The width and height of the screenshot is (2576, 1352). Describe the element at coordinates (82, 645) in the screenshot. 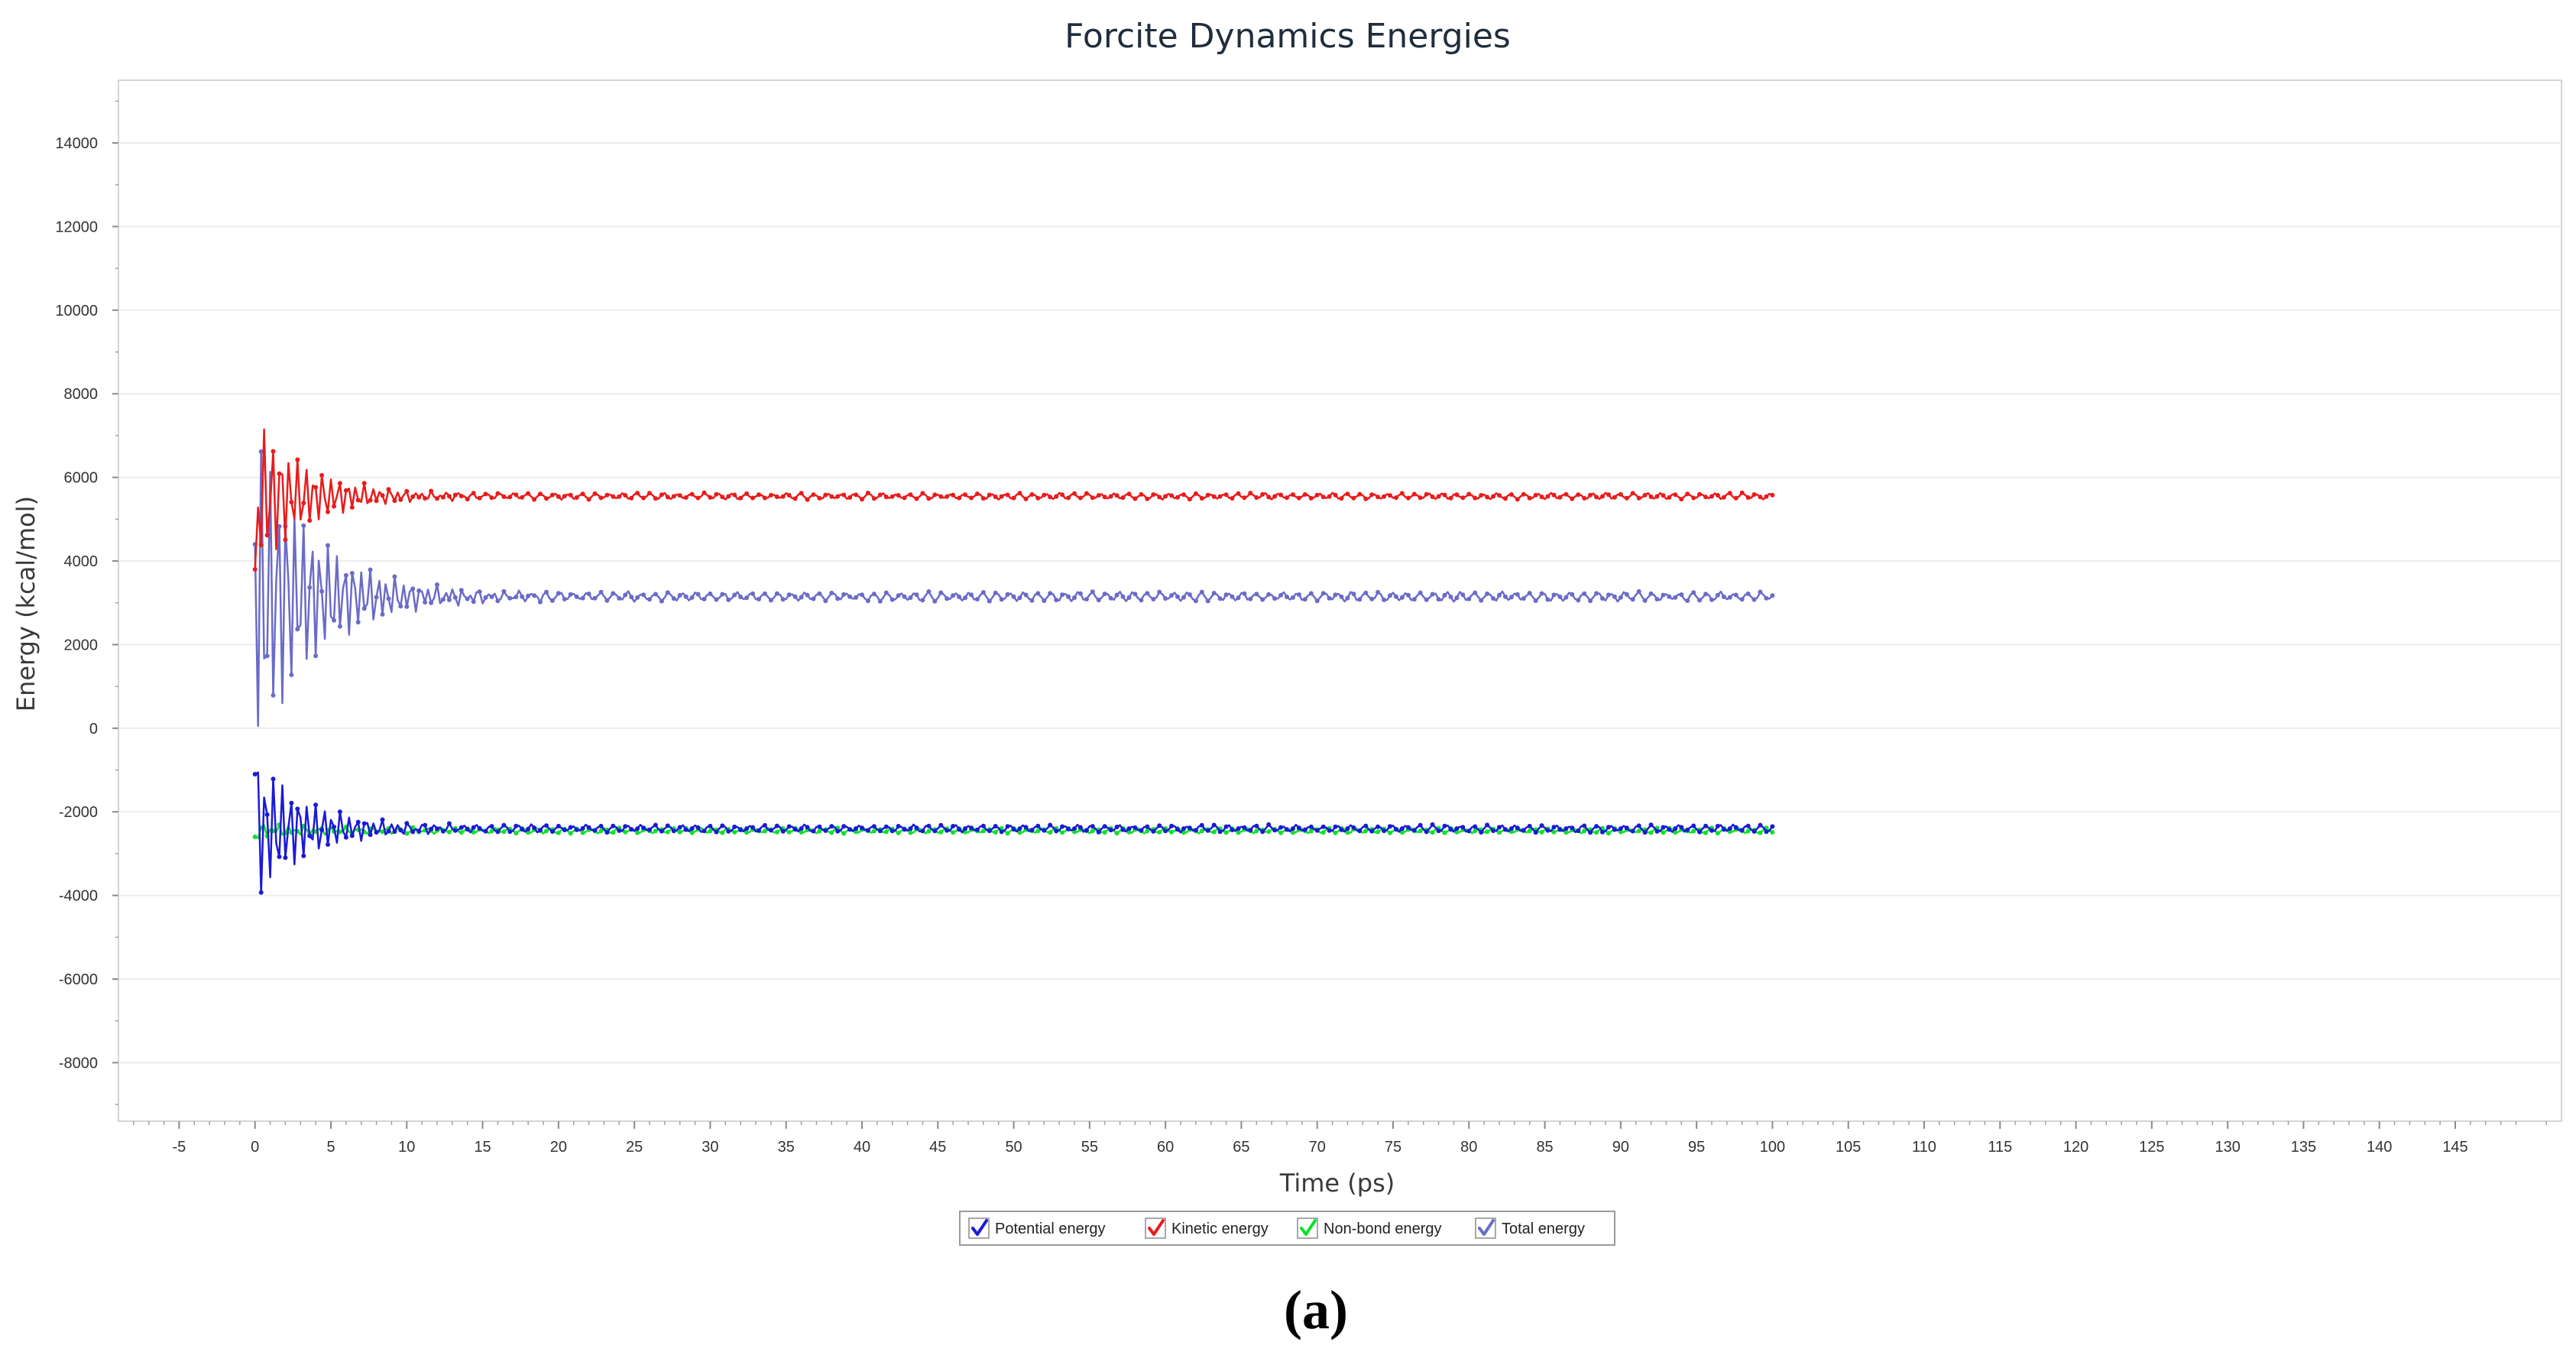

I see `y-tick-label: 2000` at that location.